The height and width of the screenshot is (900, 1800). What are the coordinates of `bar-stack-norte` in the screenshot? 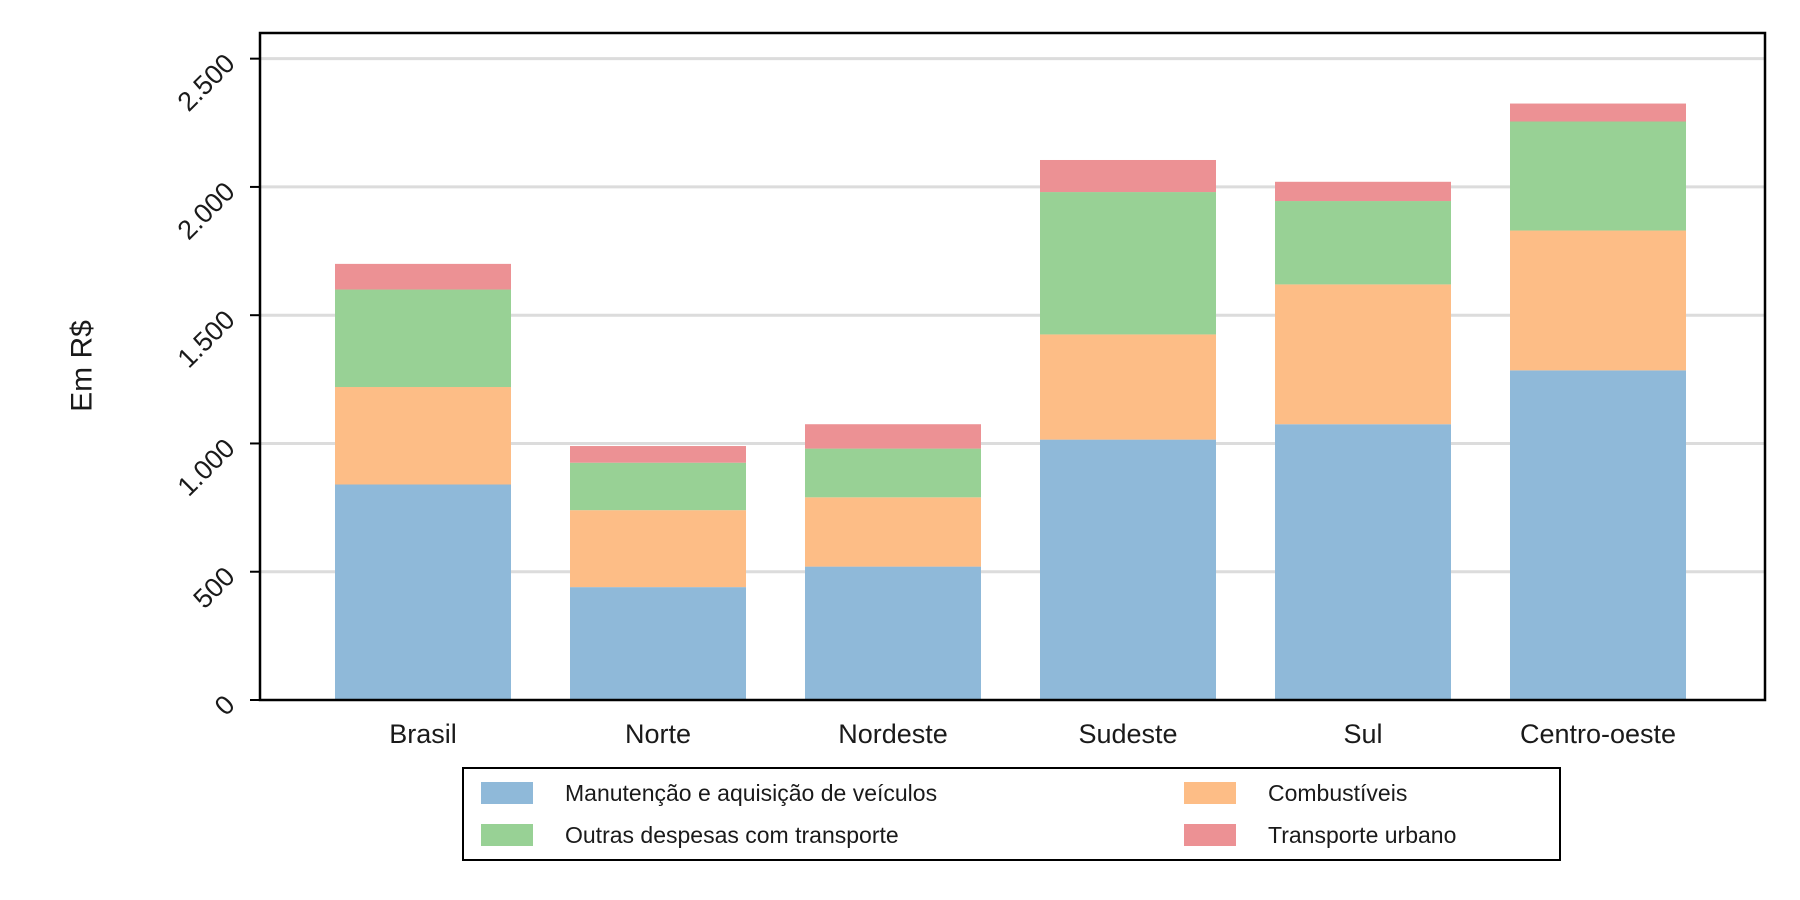 It's located at (658, 573).